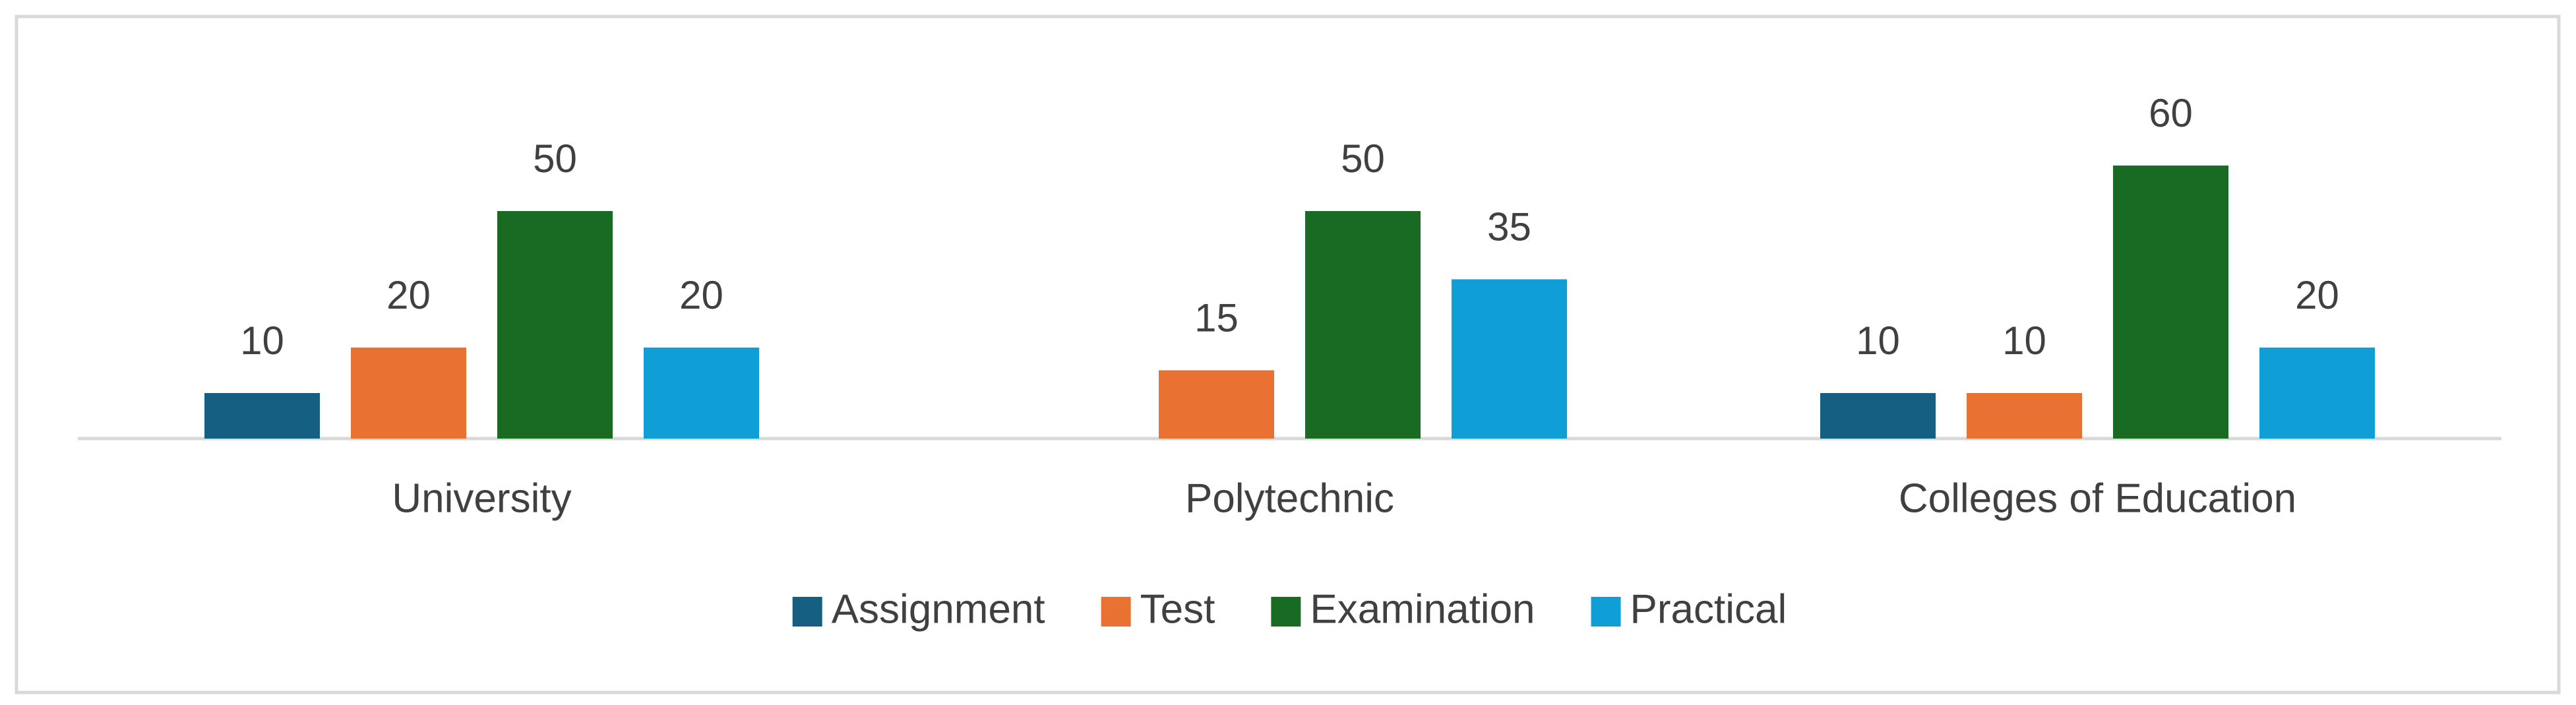  I want to click on x-tick-label: Colleges of Education, so click(2097, 498).